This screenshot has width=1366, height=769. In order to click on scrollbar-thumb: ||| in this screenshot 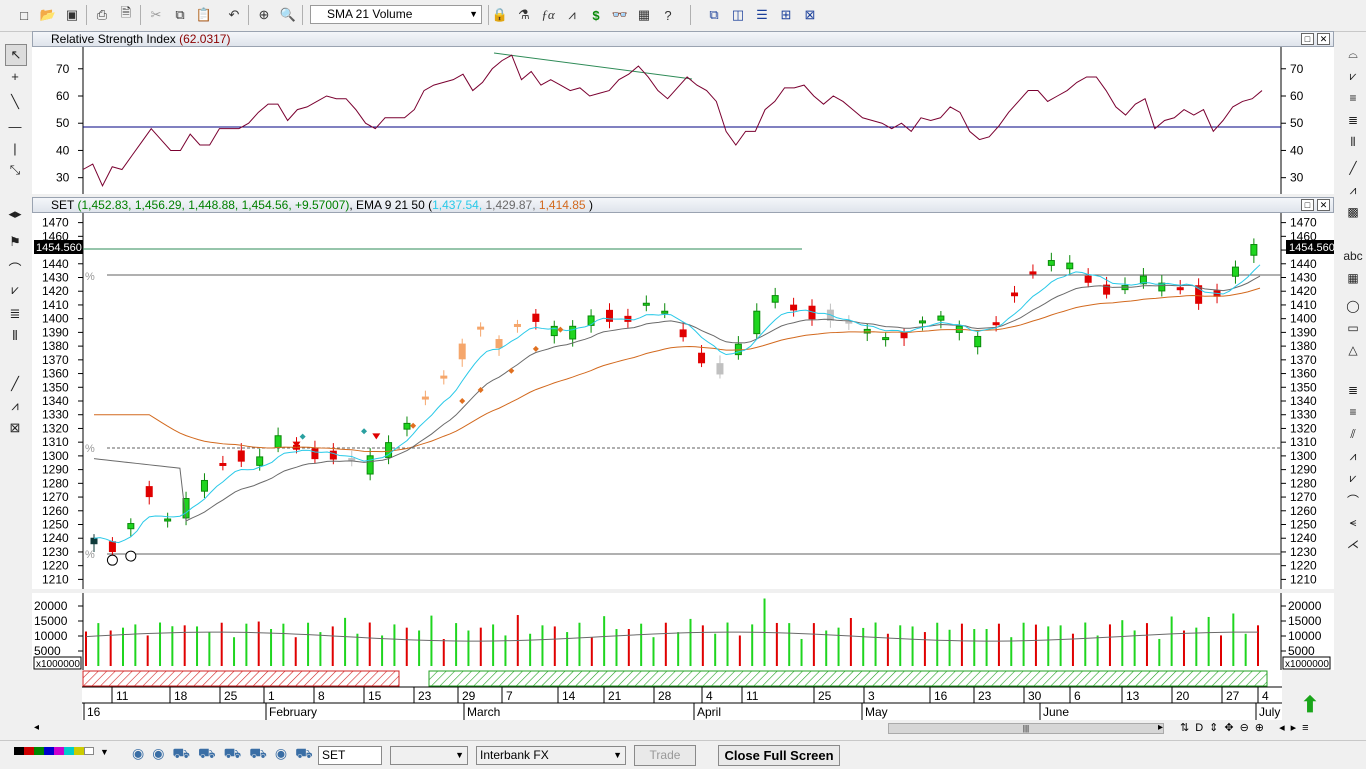, I will do `click(1026, 728)`.